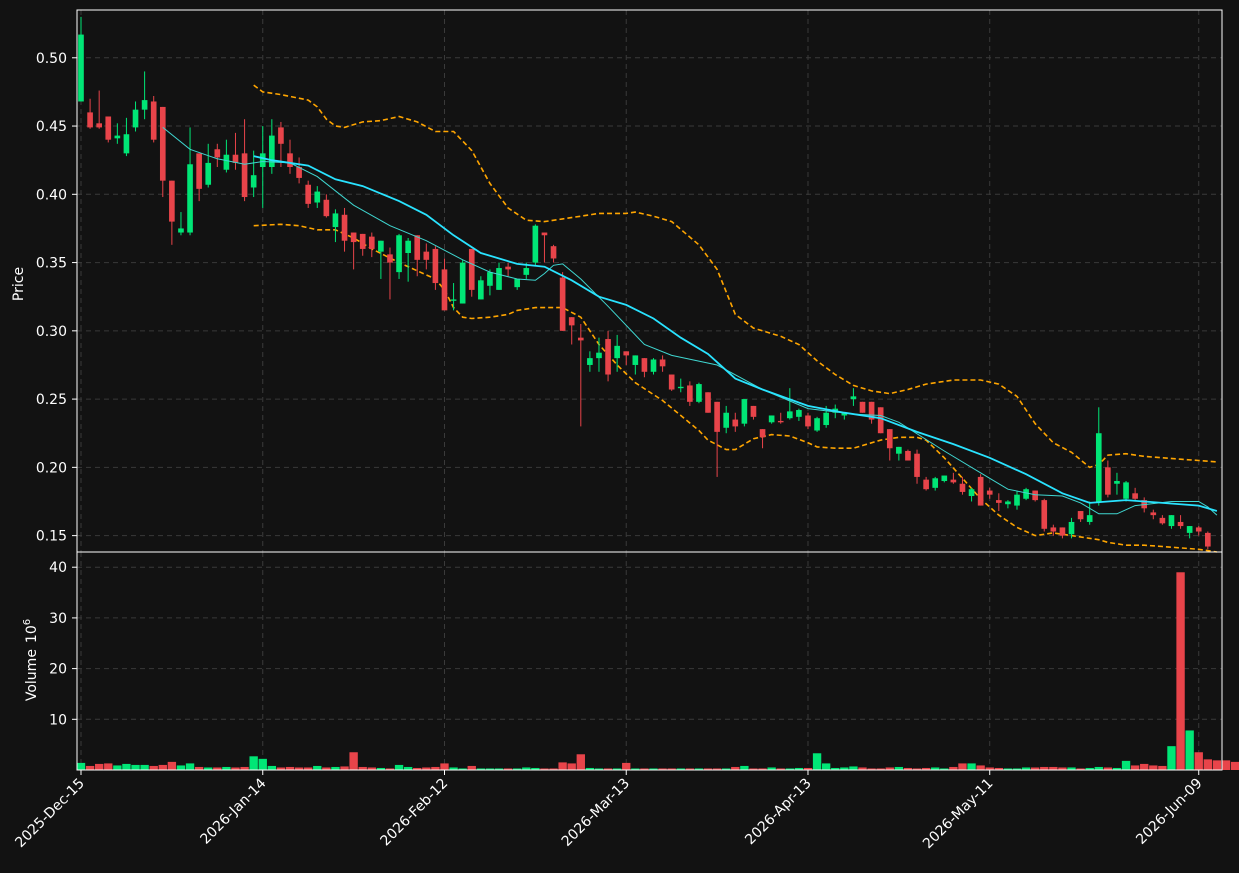 The image size is (1239, 873). What do you see at coordinates (19, 284) in the screenshot?
I see `price-axis-label: Price` at bounding box center [19, 284].